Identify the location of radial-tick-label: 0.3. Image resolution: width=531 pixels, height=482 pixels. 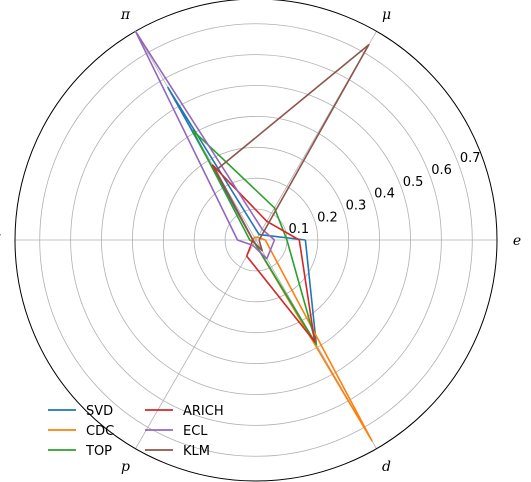
(356, 206).